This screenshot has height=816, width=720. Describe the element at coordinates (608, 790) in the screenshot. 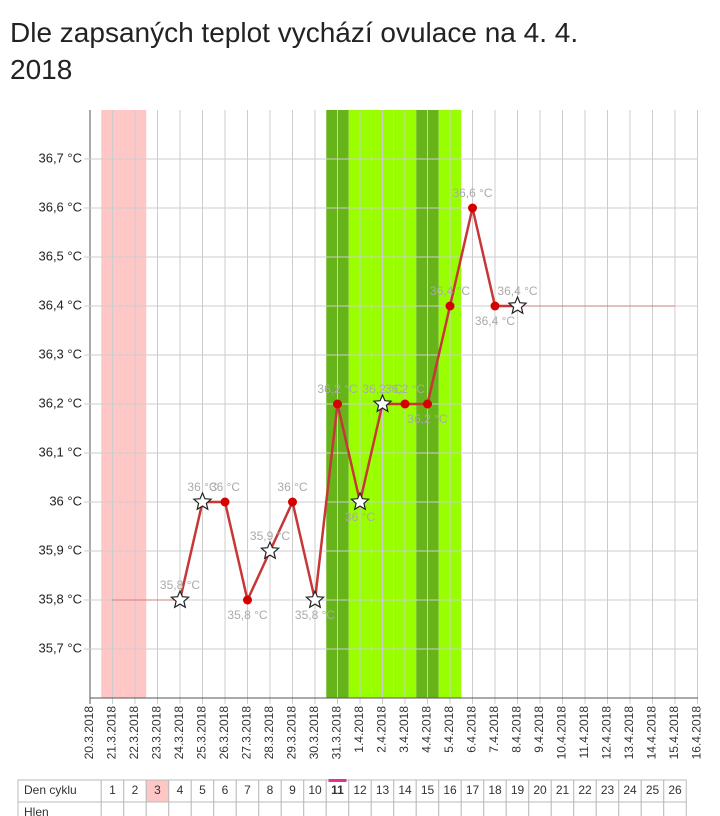

I see `cycle-day: 23` at that location.